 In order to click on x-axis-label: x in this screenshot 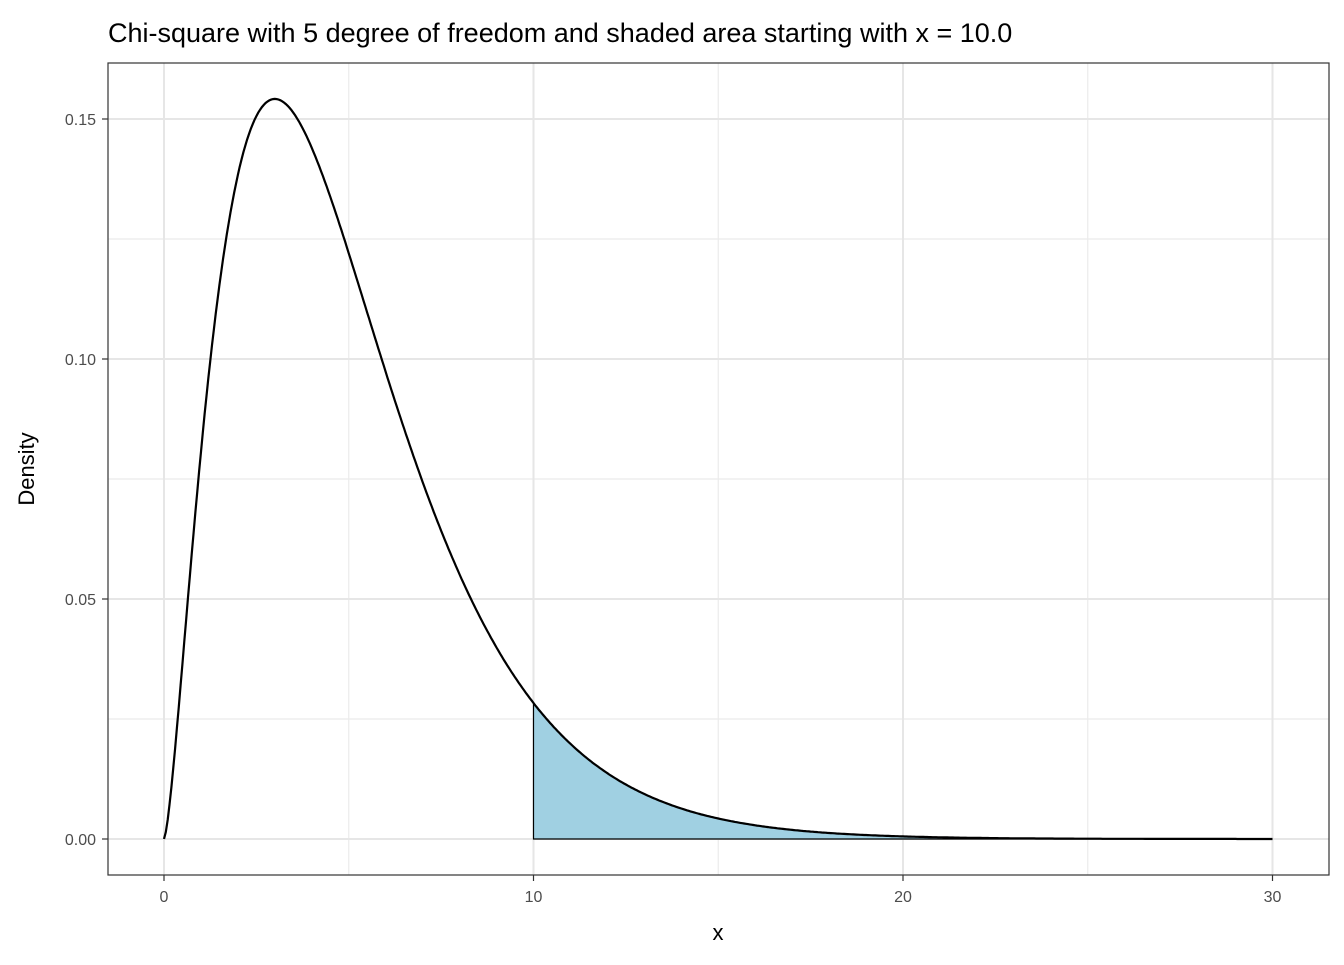, I will do `click(718, 932)`.